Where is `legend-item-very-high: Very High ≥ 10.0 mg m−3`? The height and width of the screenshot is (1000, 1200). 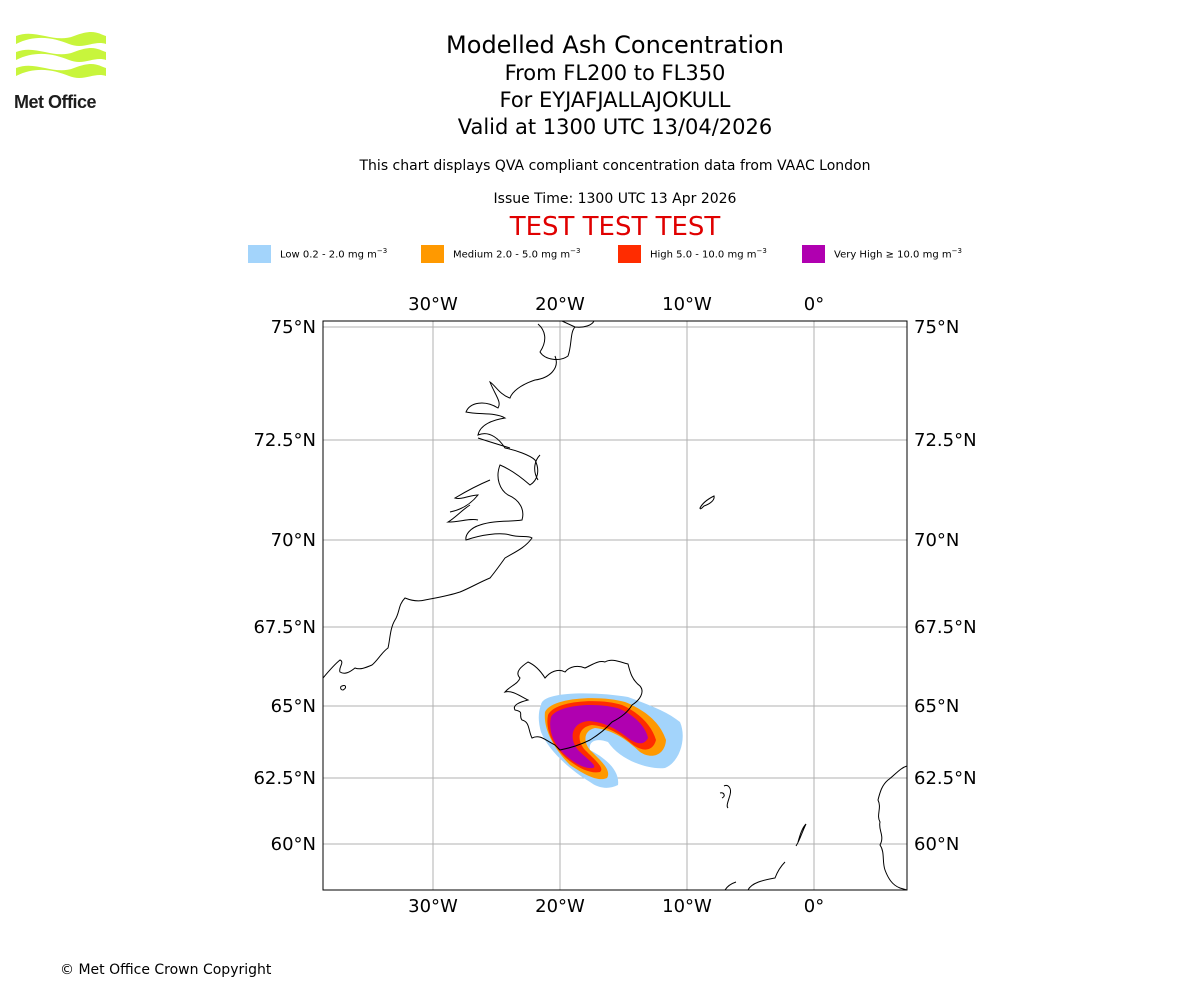
legend-item-very-high: Very High ≥ 10.0 mg m−3 is located at coordinates (882, 254).